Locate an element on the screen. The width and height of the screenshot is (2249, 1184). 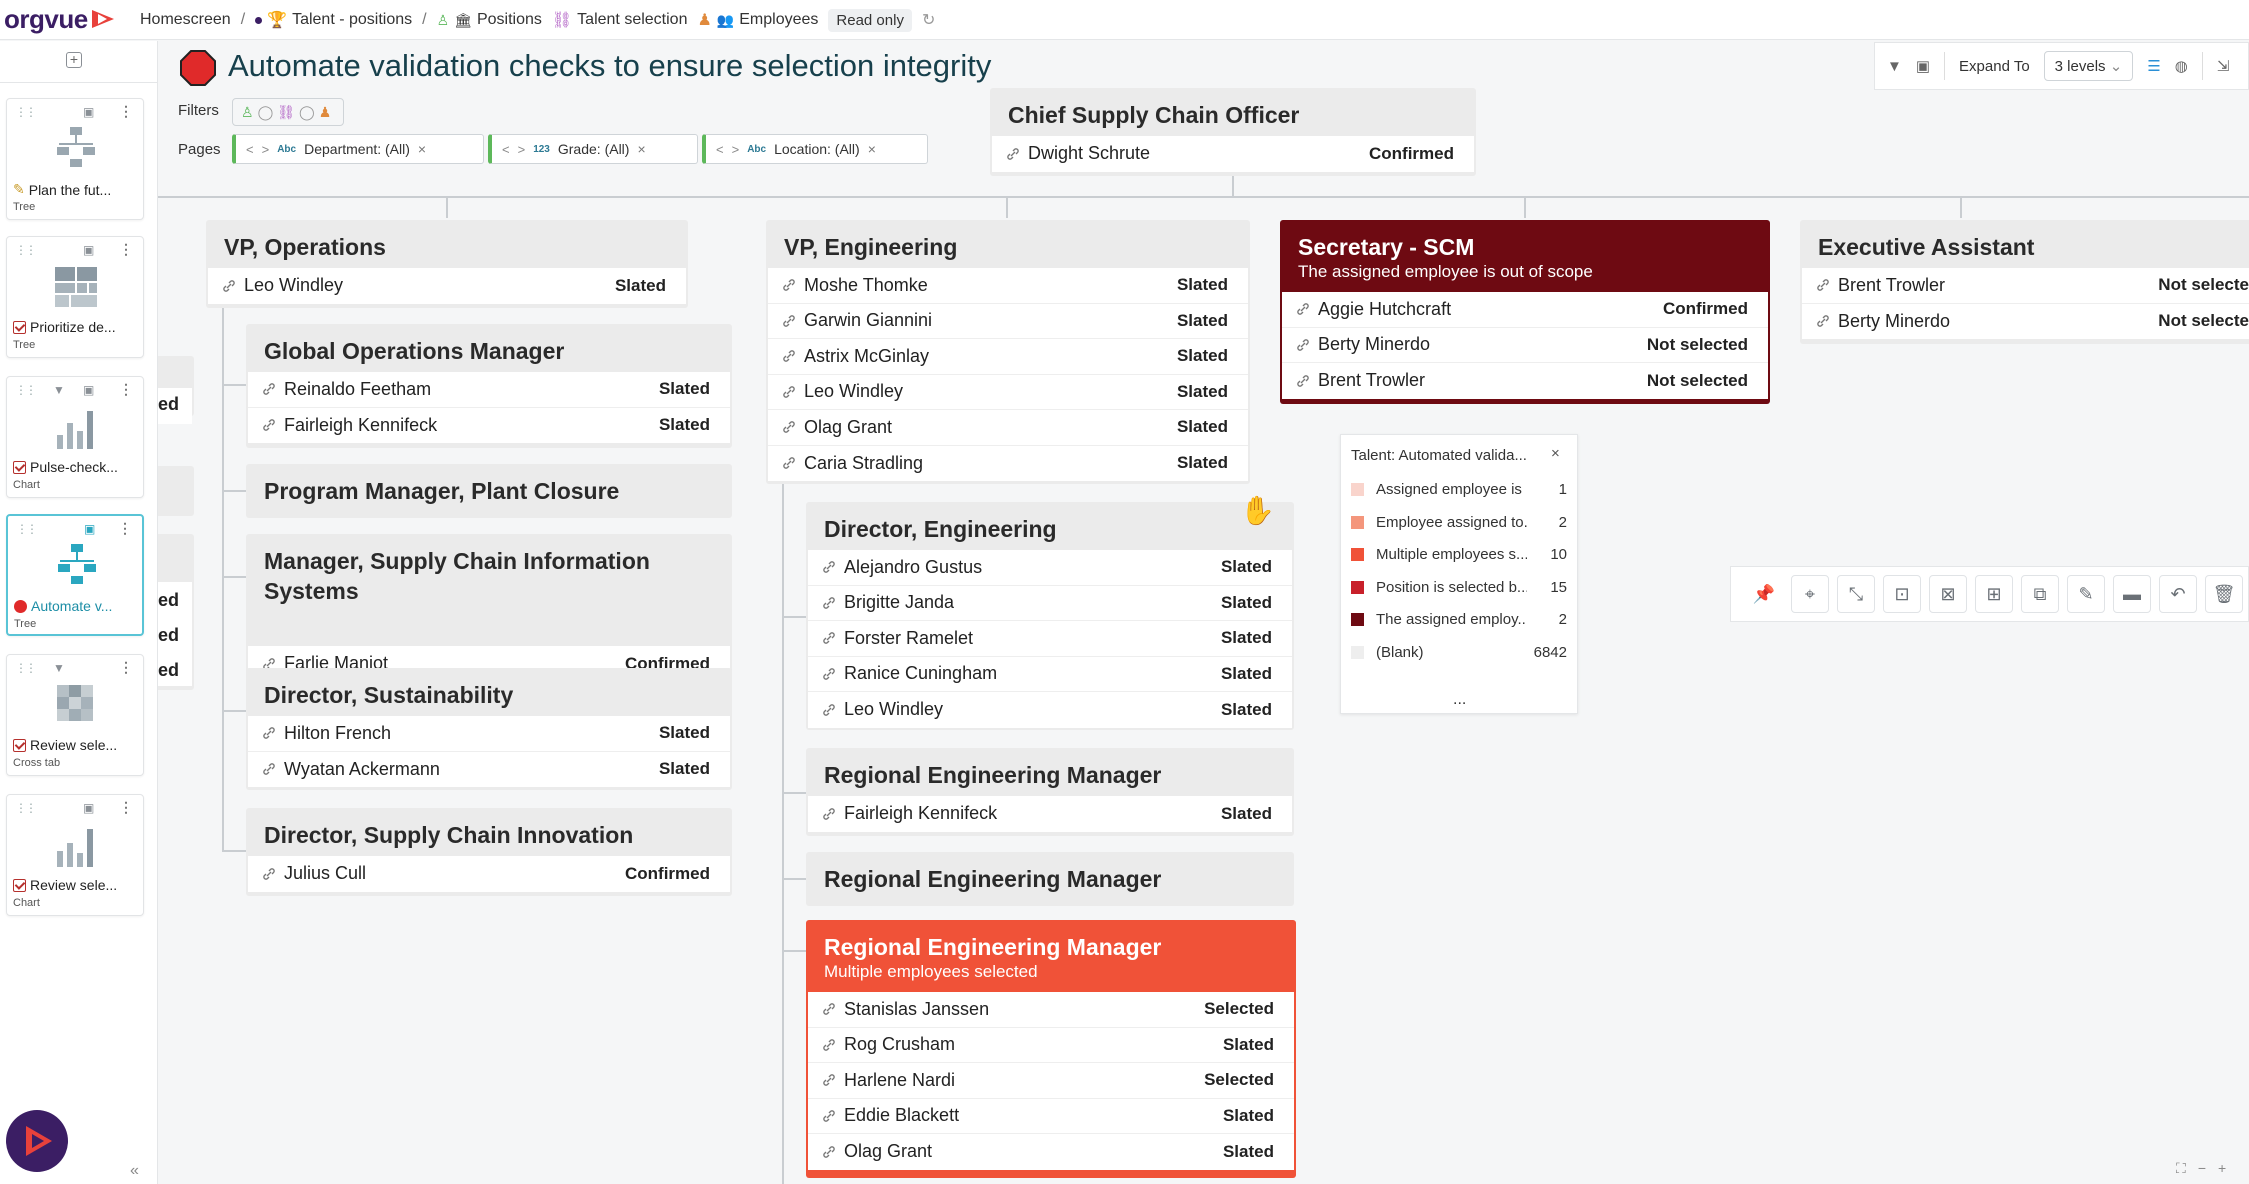
legend-item: The assigned employ... 2 is located at coordinates (1459, 619).